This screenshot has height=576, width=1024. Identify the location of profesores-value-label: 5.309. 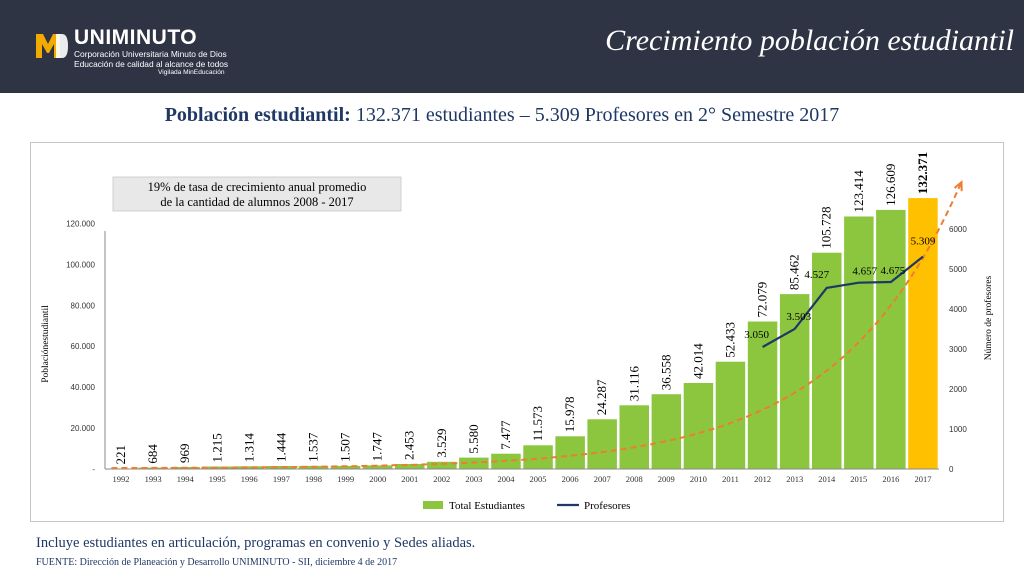
(923, 242).